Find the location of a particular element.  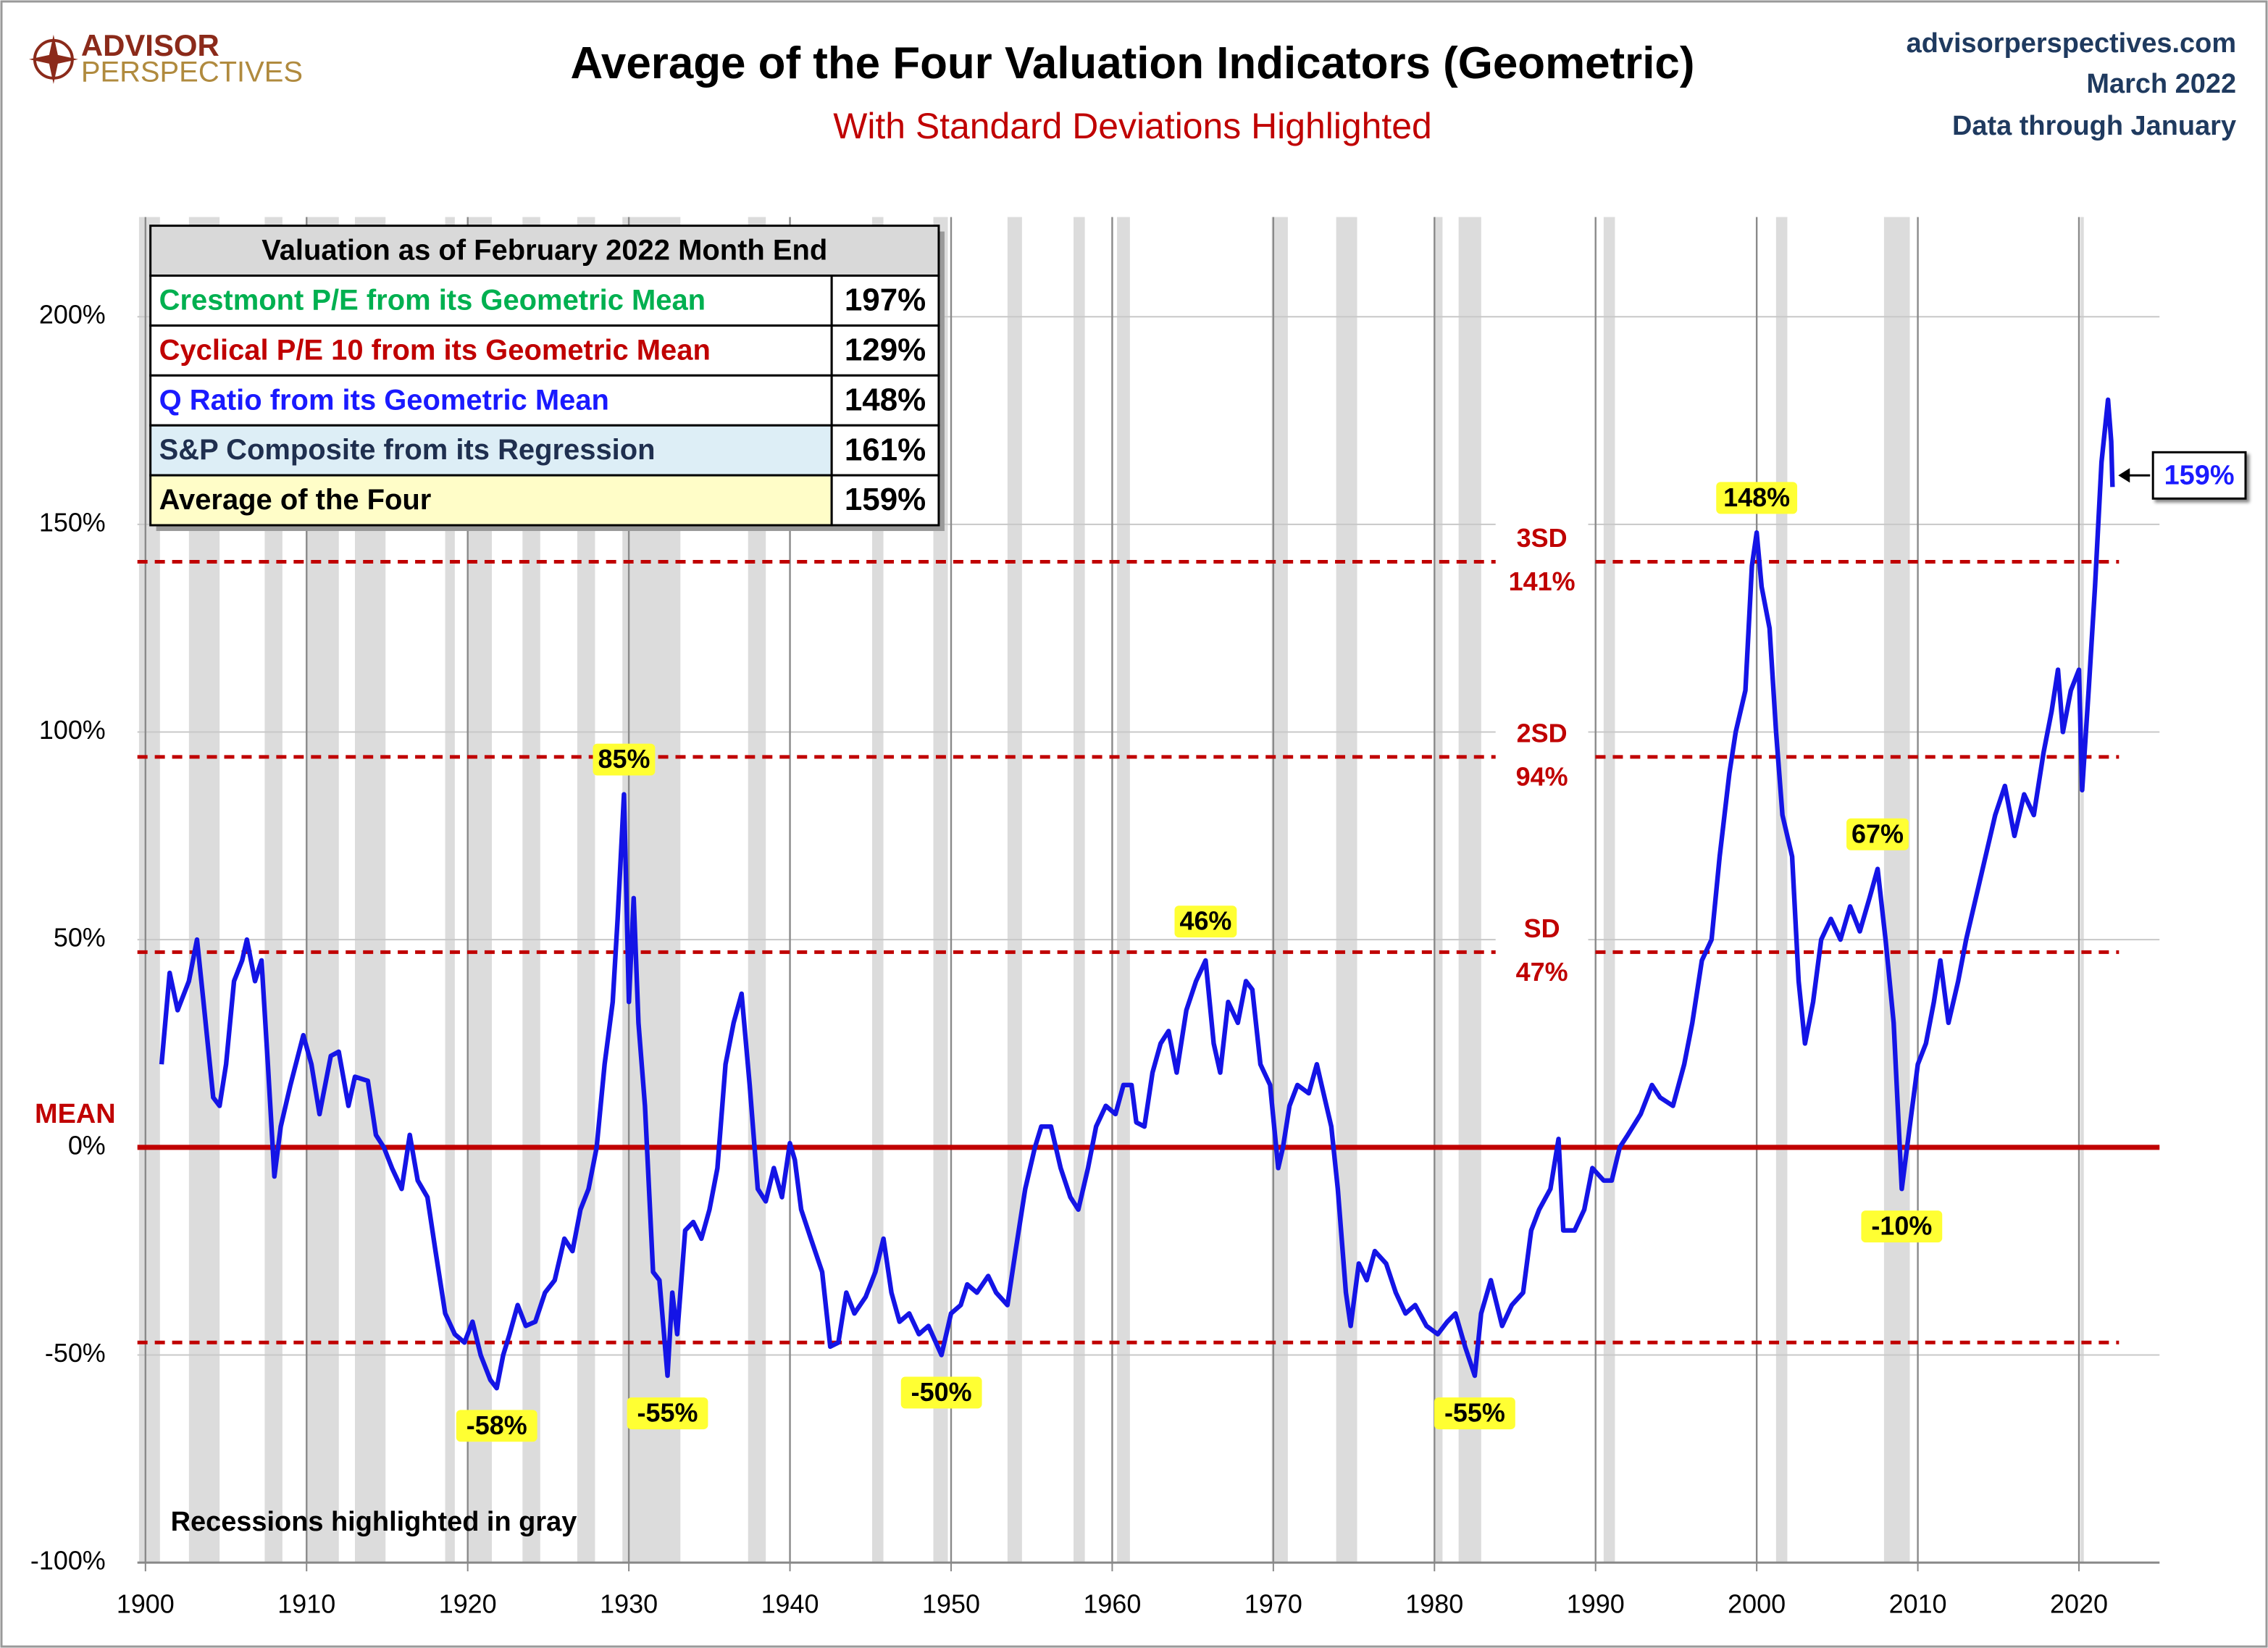

y-tick-label: -50% is located at coordinates (76, 1353).